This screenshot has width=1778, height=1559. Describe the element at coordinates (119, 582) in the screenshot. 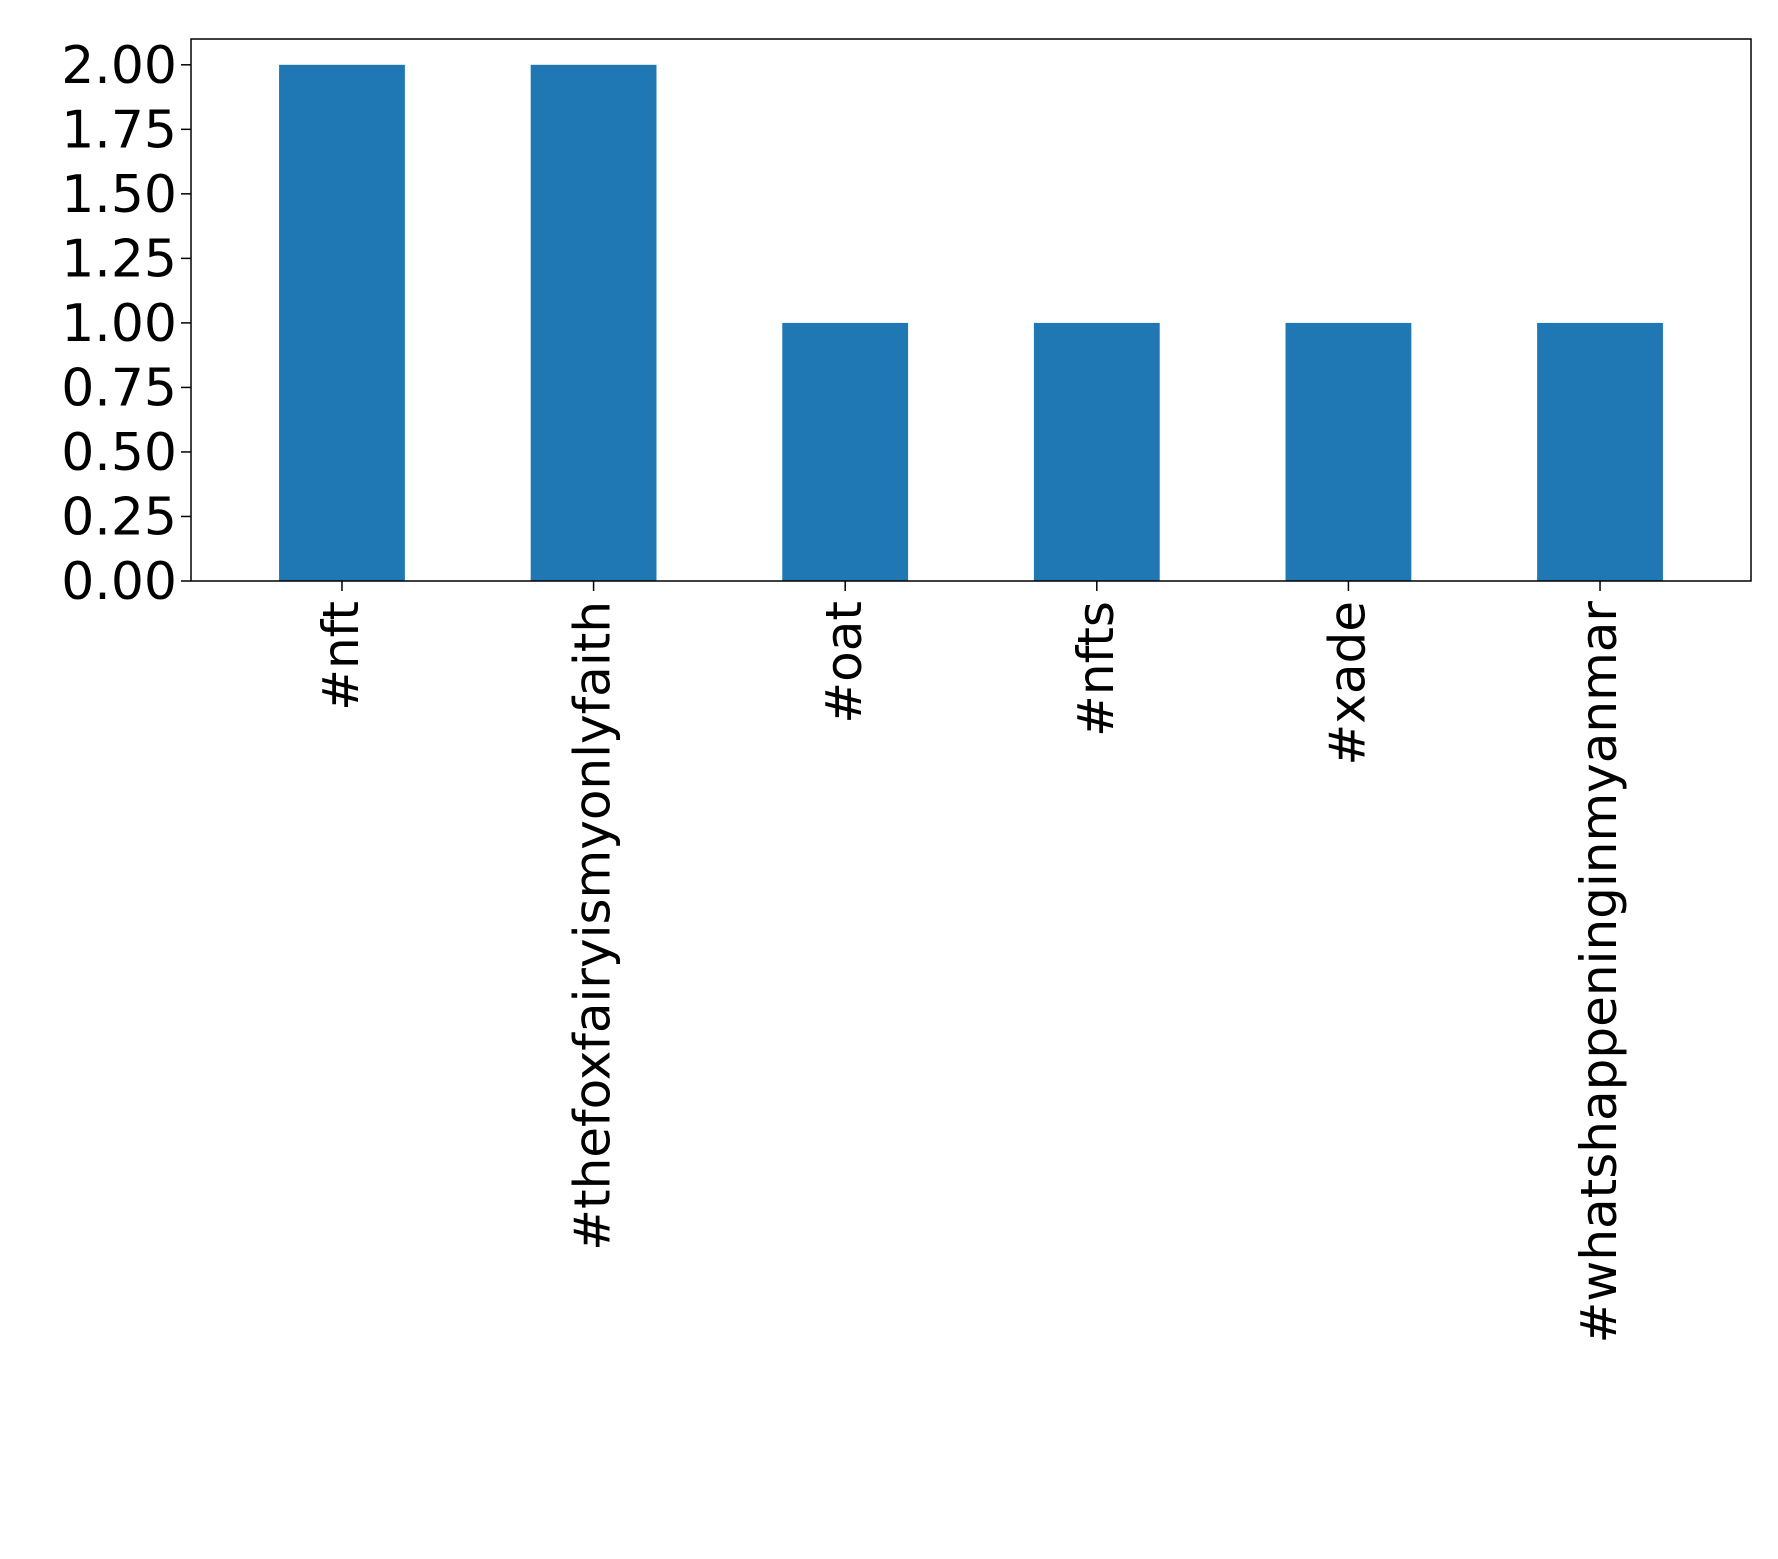

I see `y-tick-label: 0.00` at that location.